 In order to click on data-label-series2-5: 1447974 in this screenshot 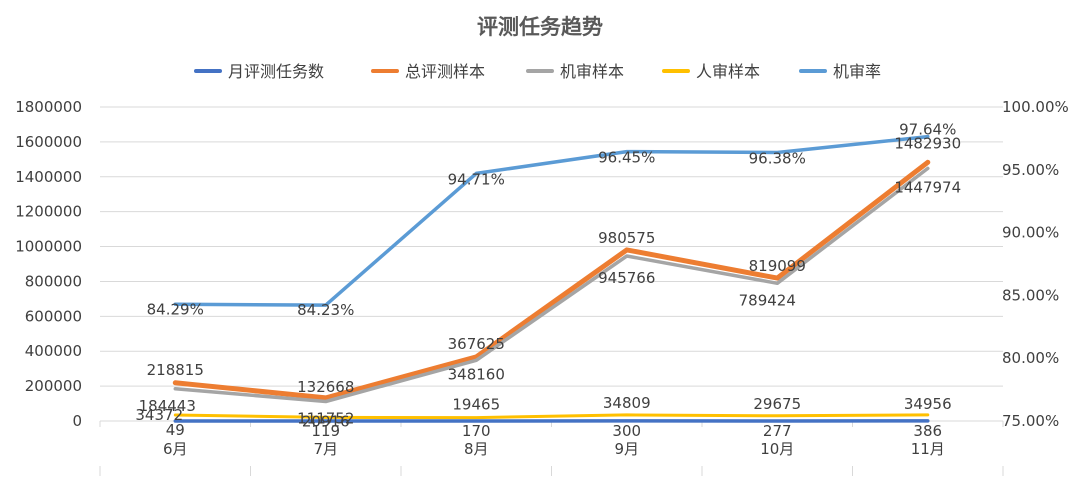, I will do `click(927, 187)`.